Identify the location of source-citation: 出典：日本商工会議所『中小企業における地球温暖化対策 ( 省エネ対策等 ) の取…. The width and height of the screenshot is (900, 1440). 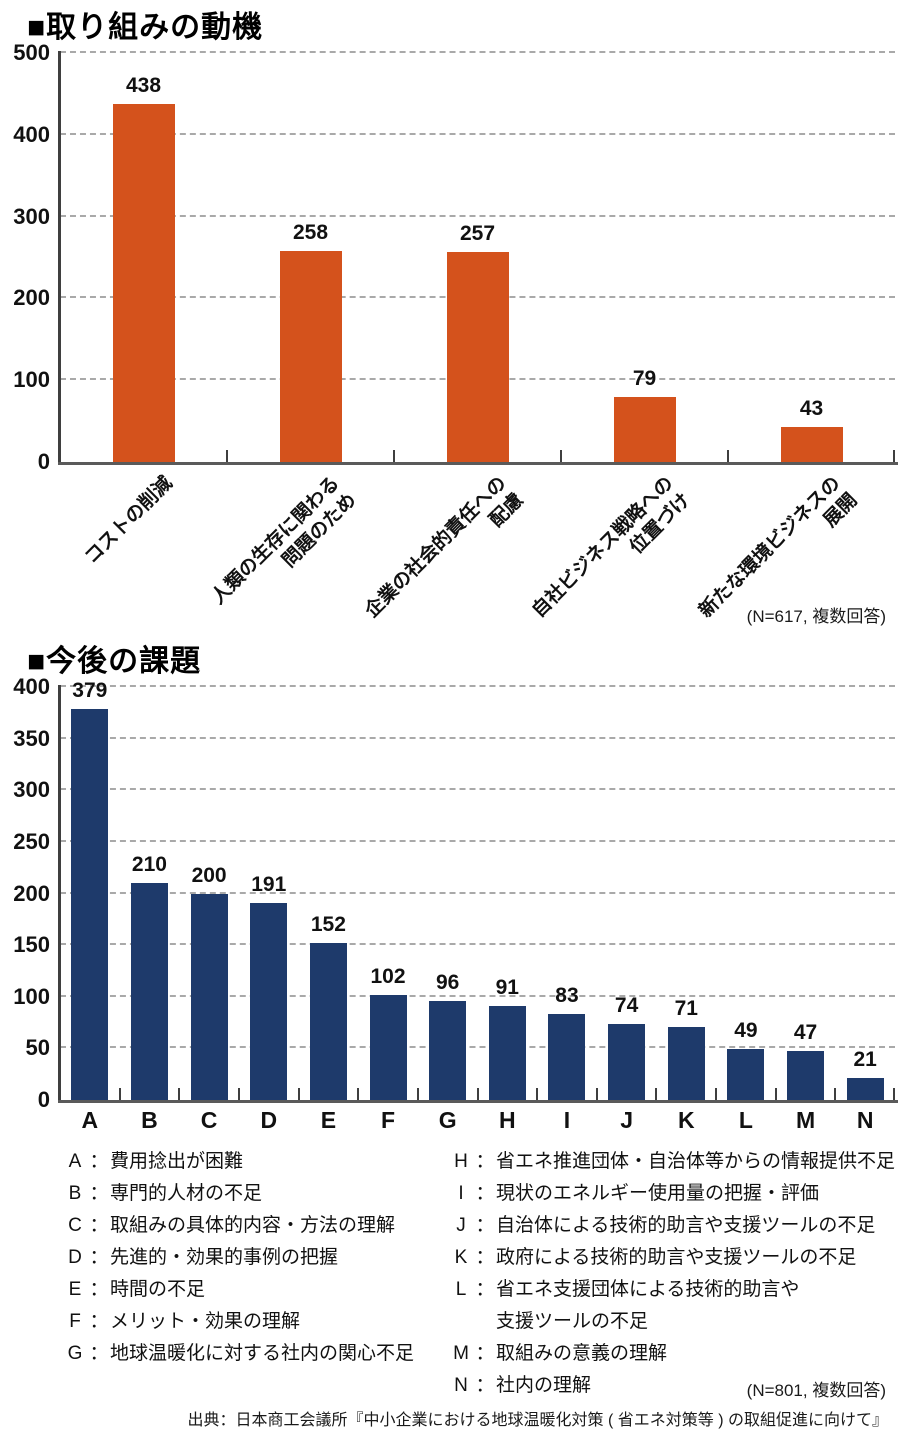
(537, 1420).